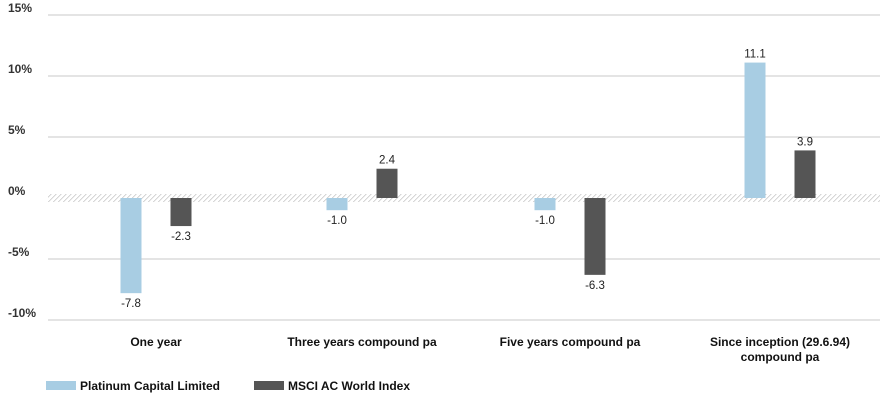 Image resolution: width=882 pixels, height=396 pixels. Describe the element at coordinates (19, 252) in the screenshot. I see `y-tick-label: -5%` at that location.